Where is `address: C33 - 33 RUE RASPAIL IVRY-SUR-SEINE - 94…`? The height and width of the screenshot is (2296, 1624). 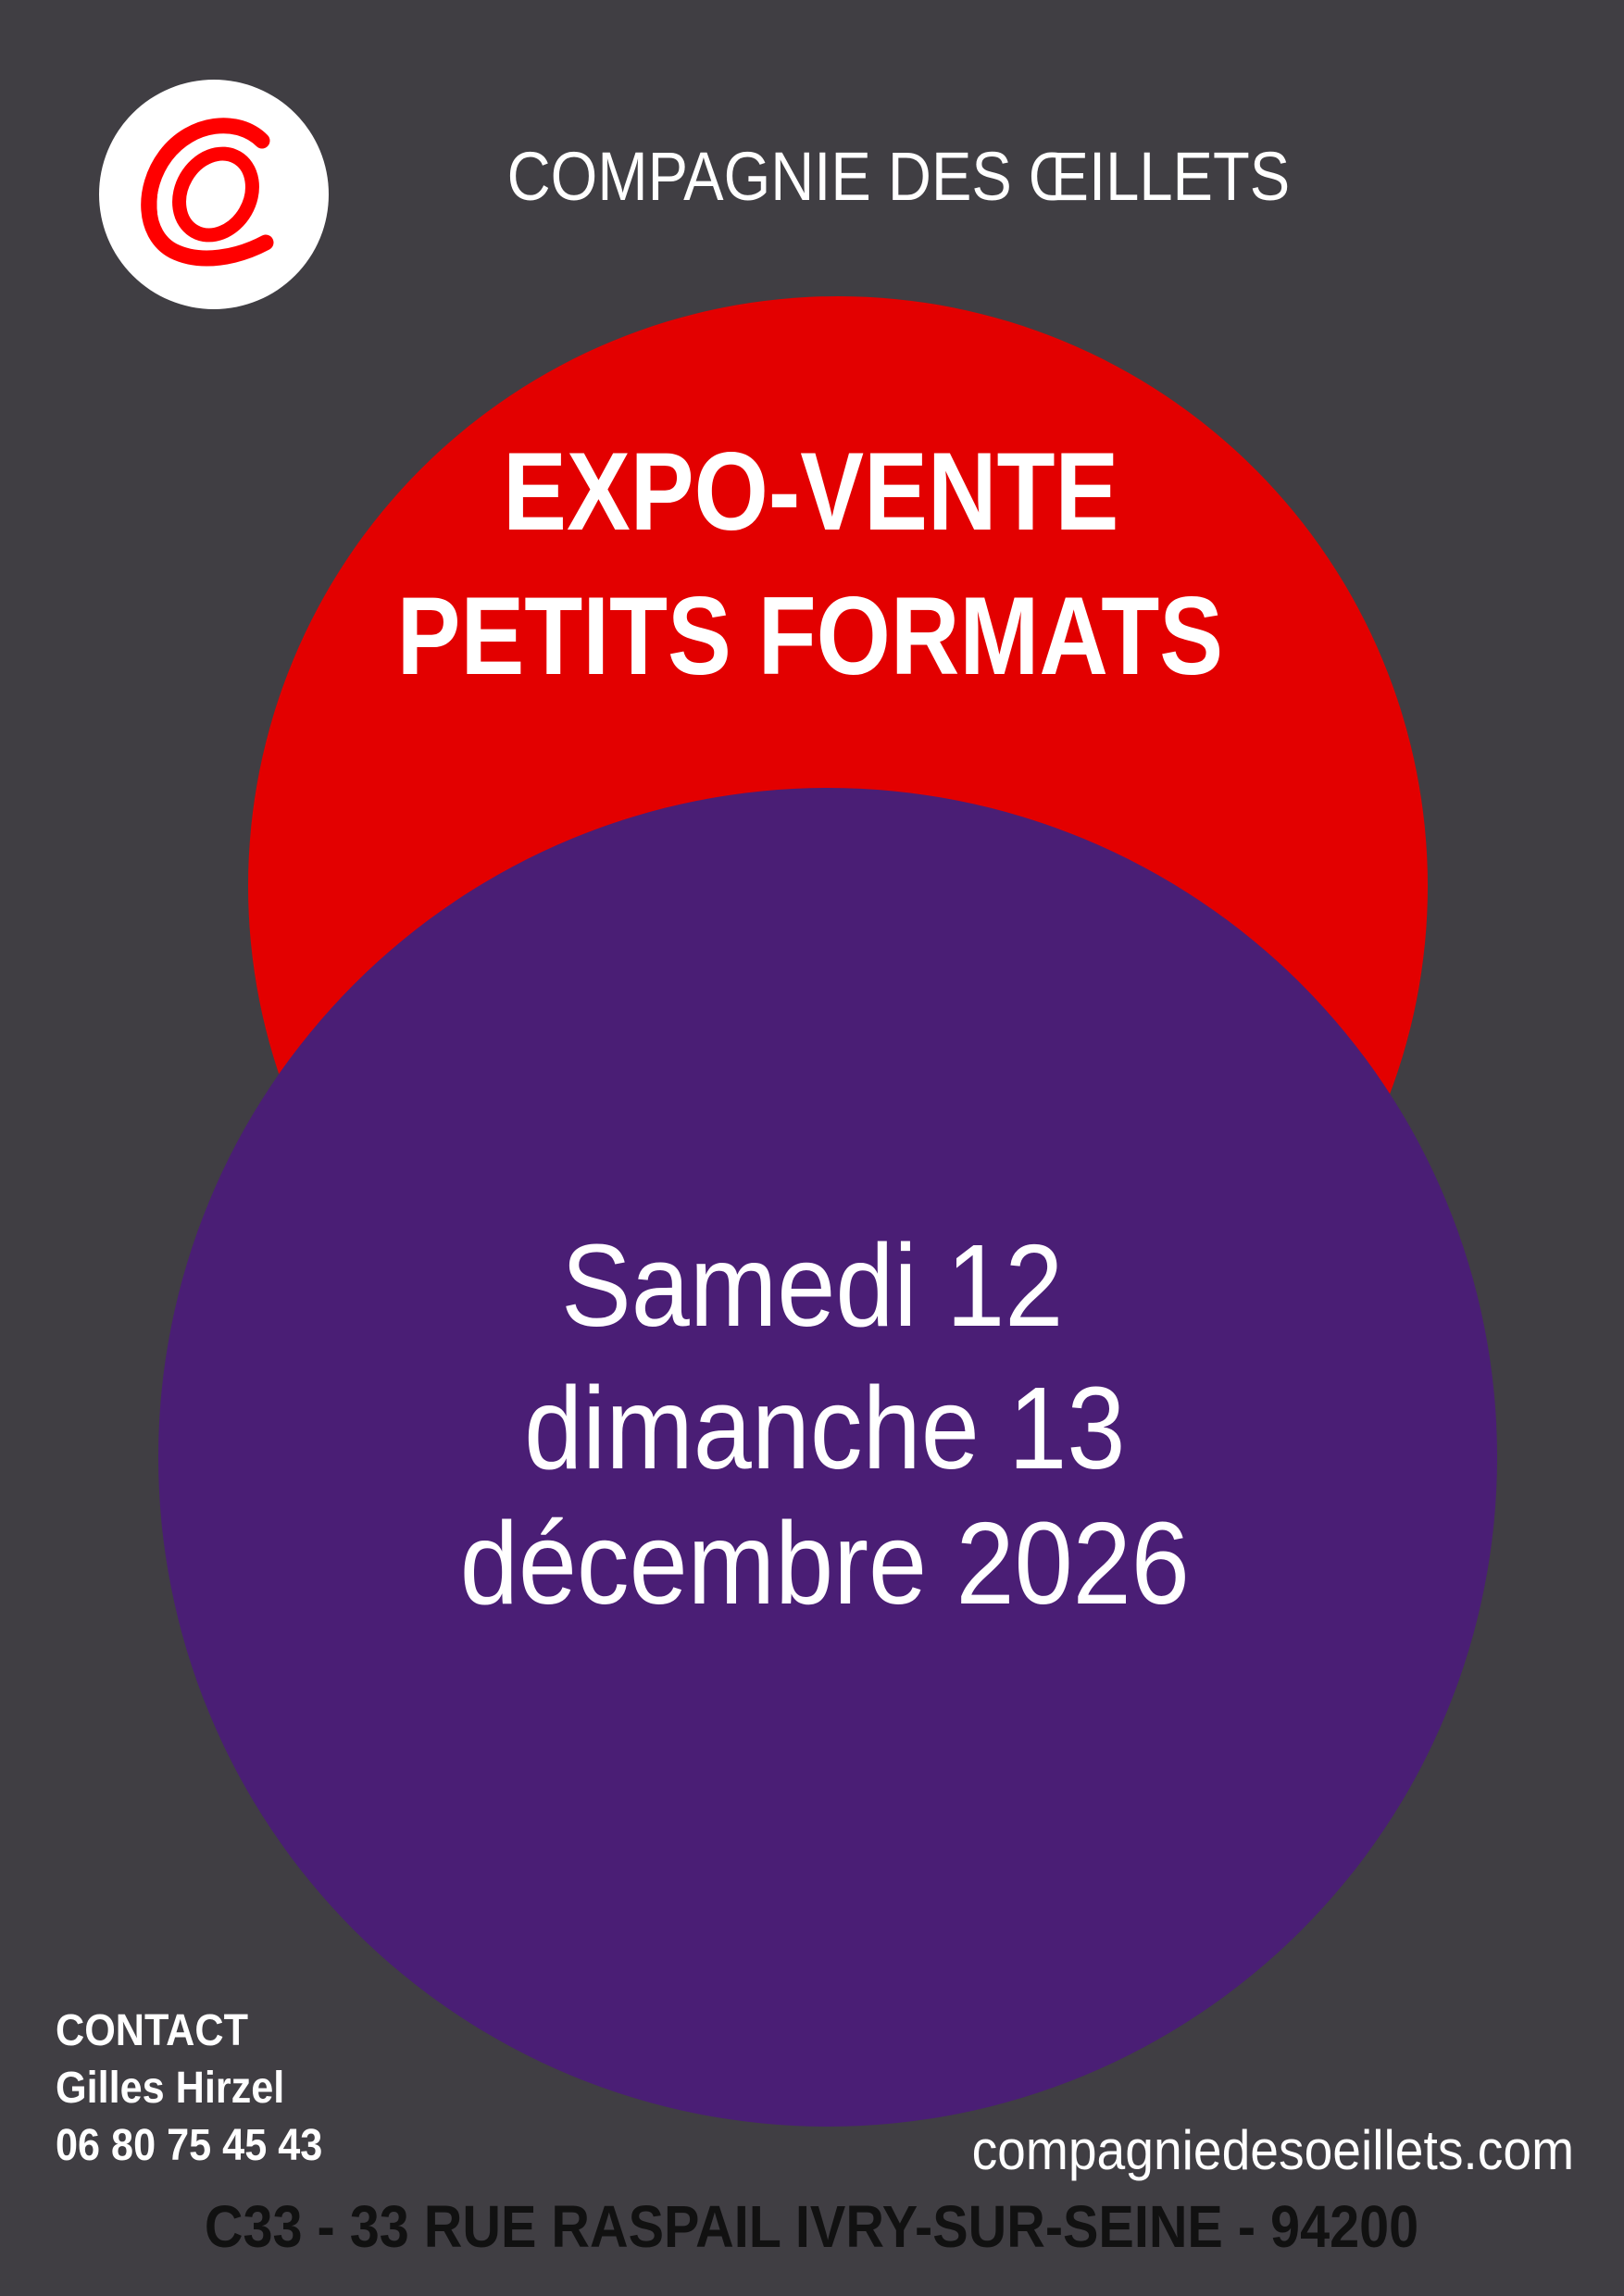 address: C33 - 33 RUE RASPAIL IVRY-SUR-SEINE - 94… is located at coordinates (812, 2226).